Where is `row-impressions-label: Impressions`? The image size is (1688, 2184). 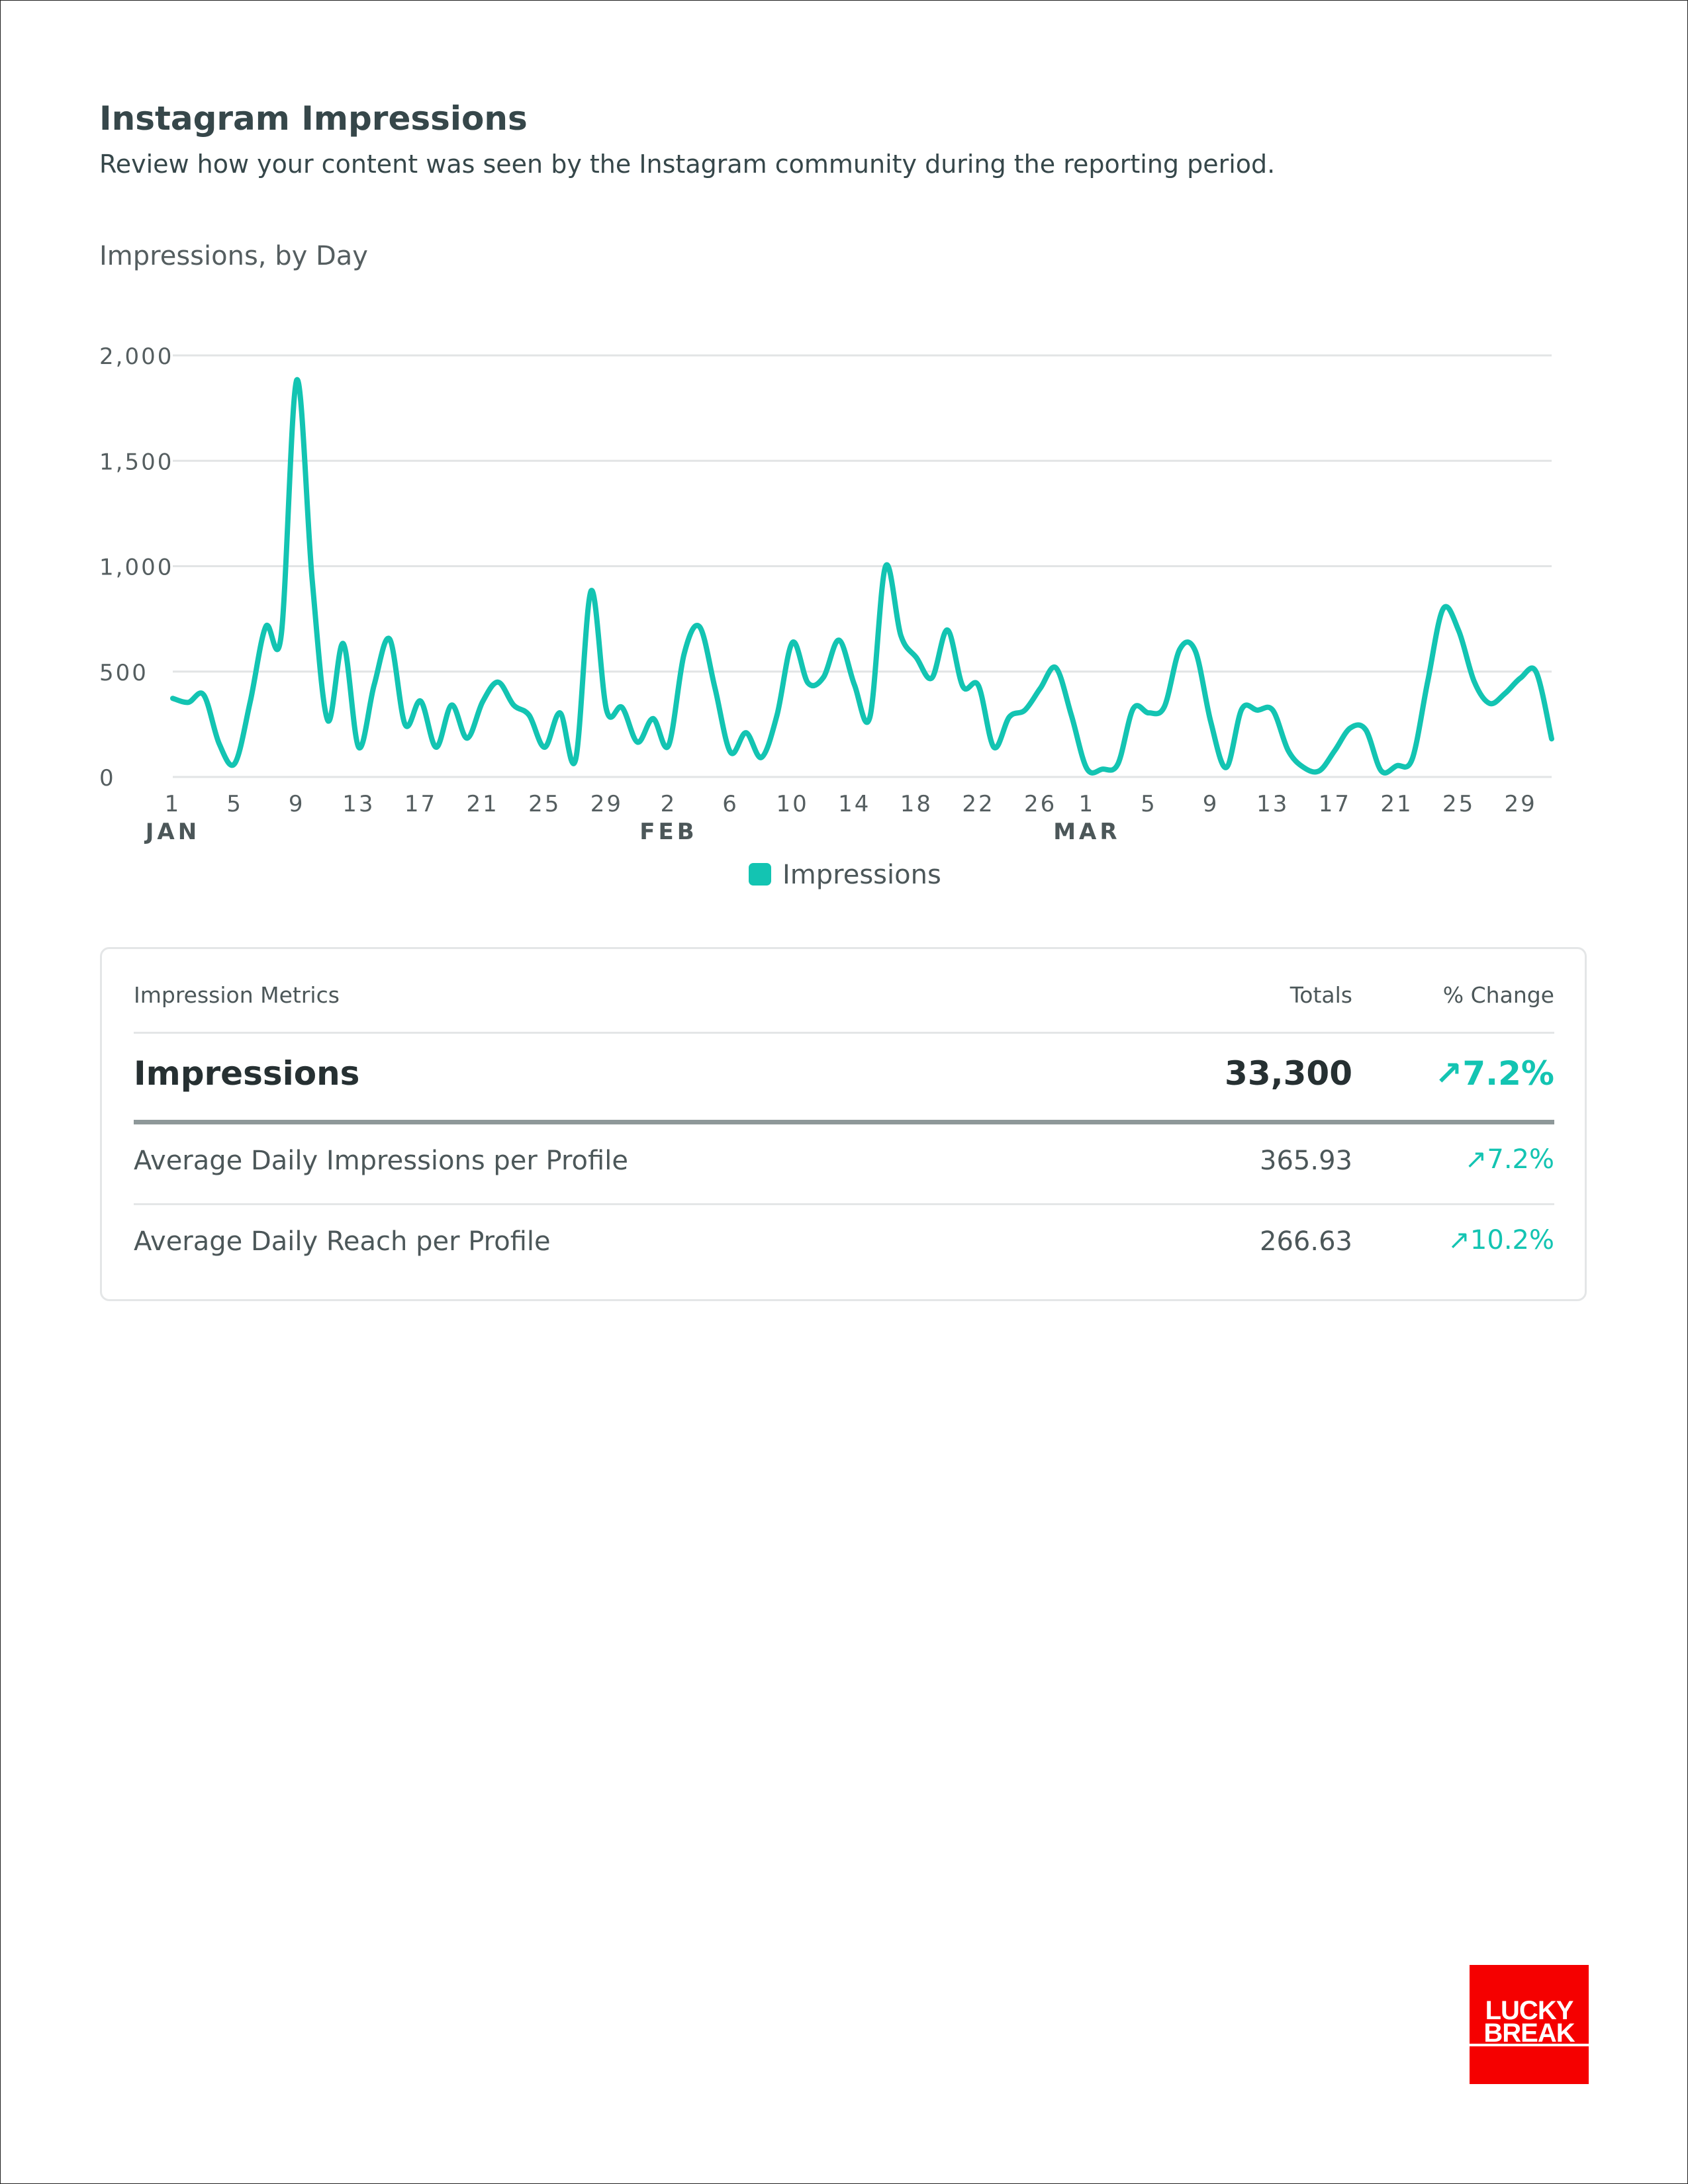
row-impressions-label: Impressions is located at coordinates (247, 1073).